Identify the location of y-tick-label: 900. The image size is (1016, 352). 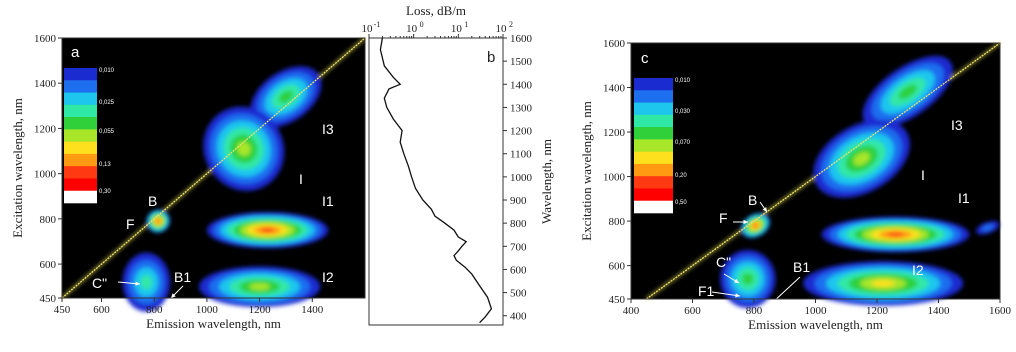
(518, 201).